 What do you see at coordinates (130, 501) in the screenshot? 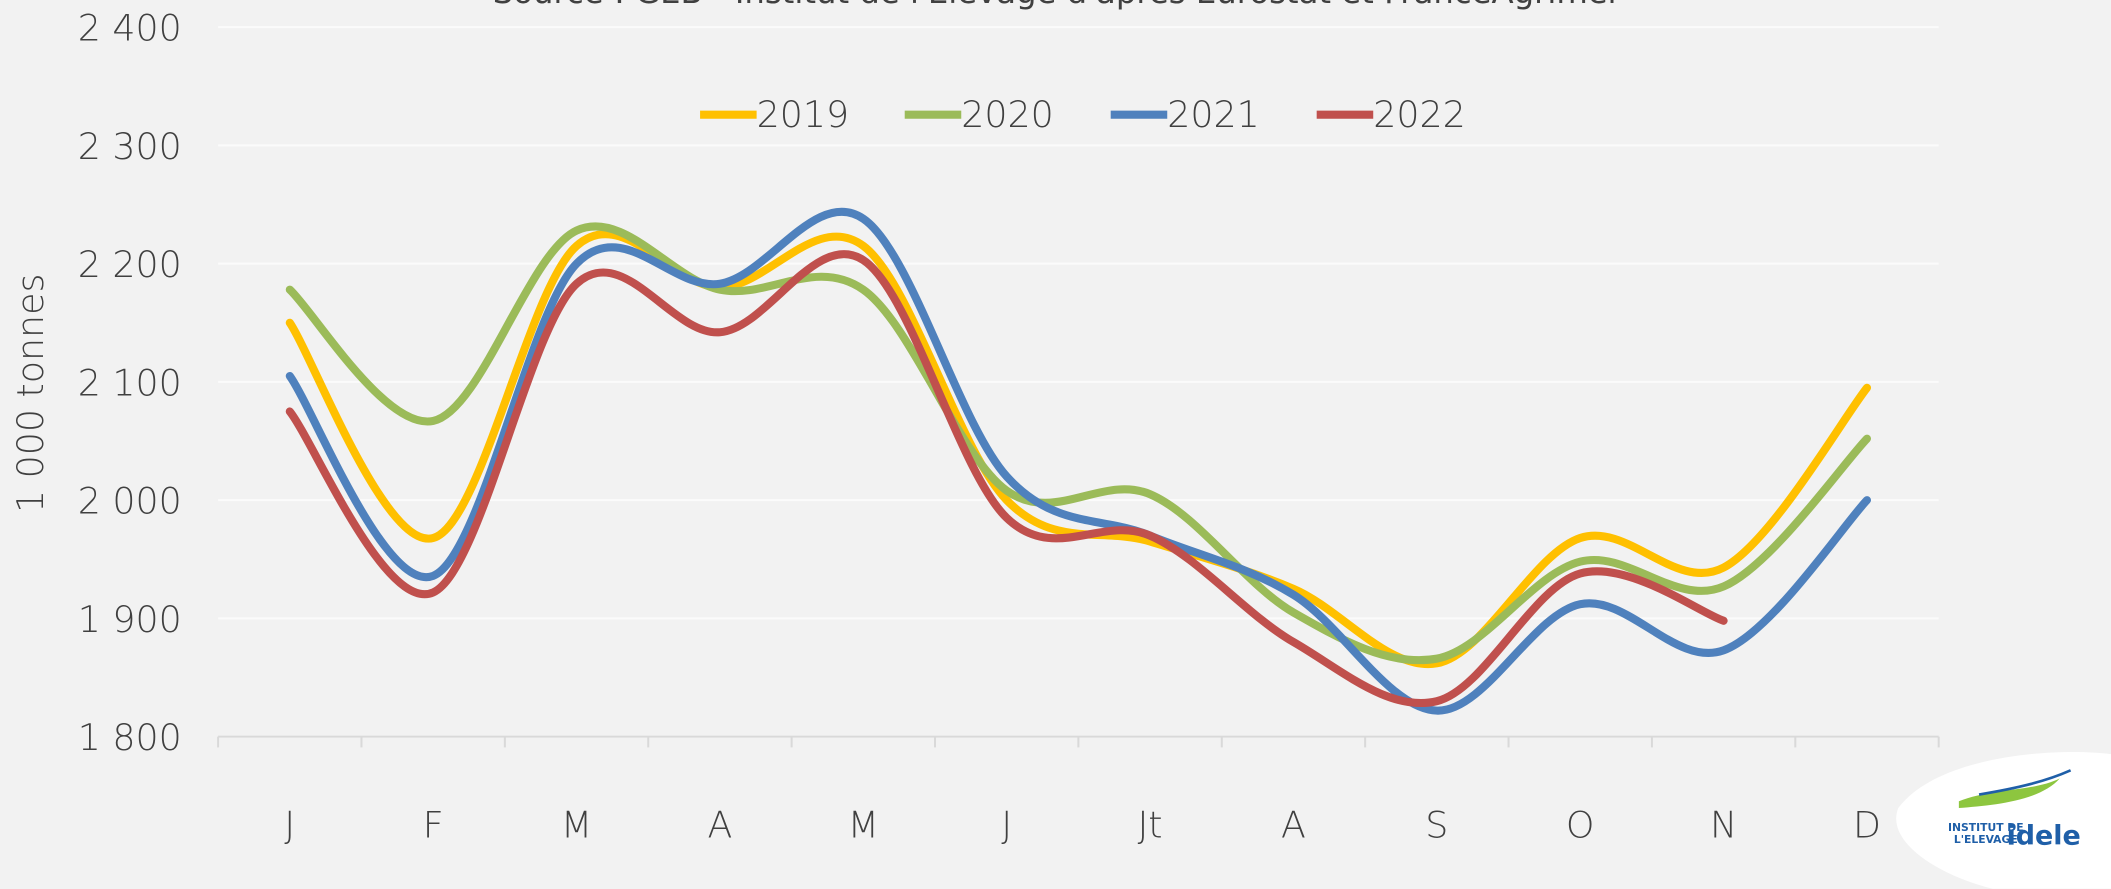
I see `y-tick-label: 2 000` at bounding box center [130, 501].